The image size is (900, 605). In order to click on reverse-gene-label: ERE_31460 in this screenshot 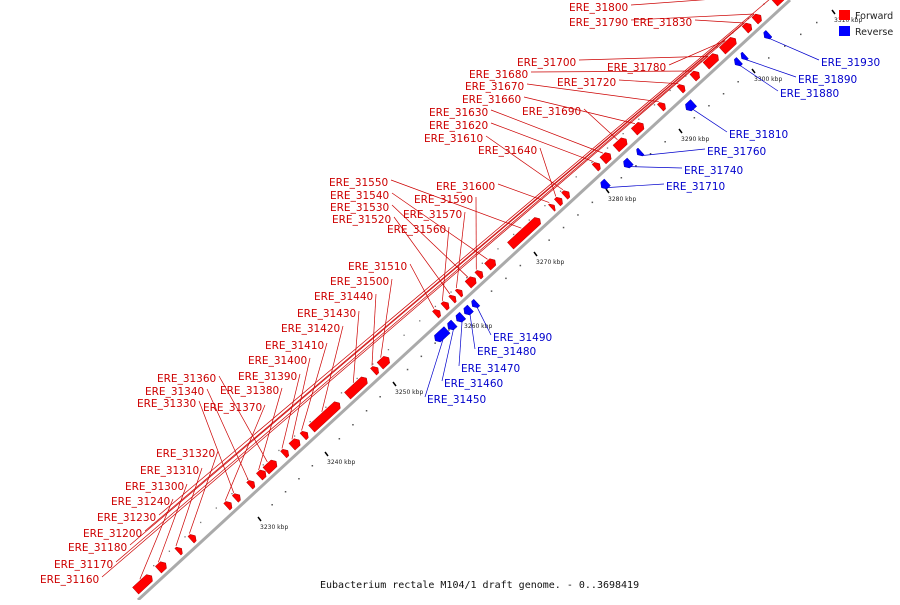, I will do `click(473, 384)`.